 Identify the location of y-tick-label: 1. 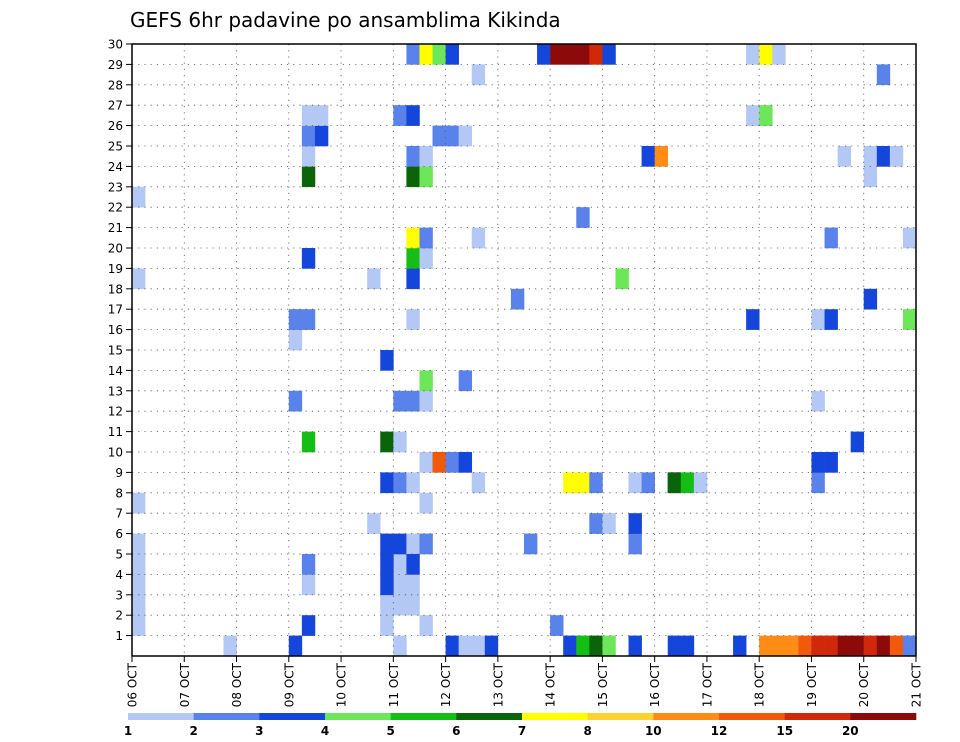
(119, 636).